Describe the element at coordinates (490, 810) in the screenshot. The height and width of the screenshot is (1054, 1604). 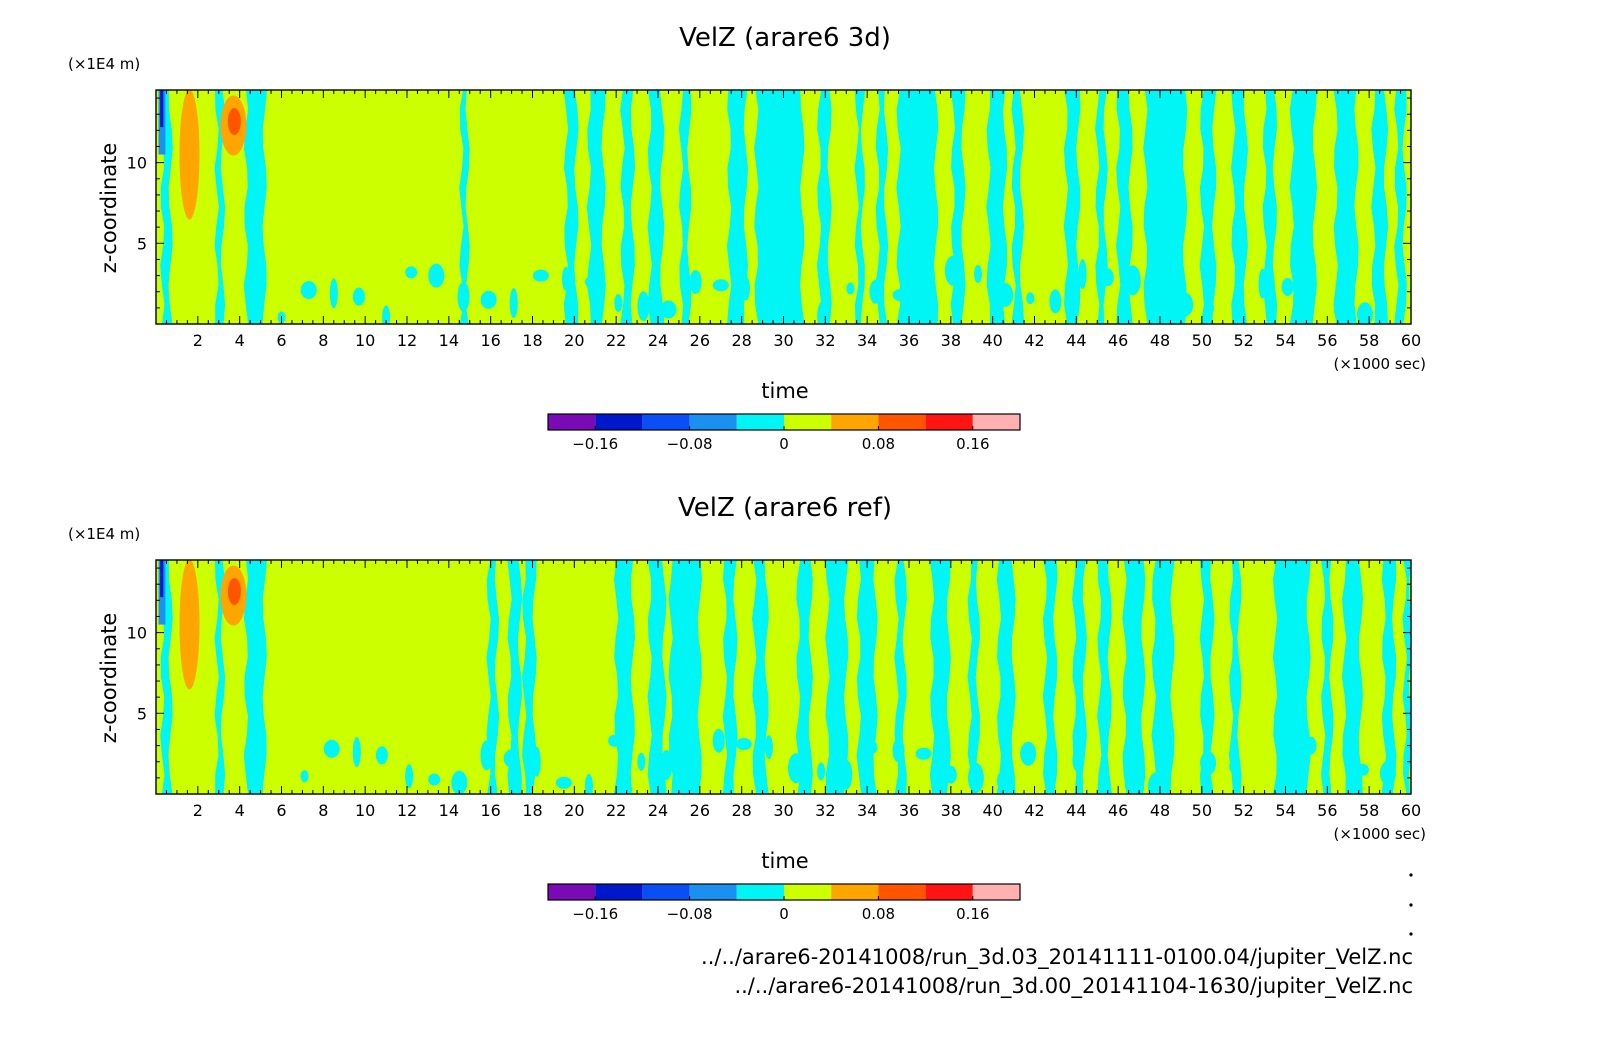
I see `x-tick-label: 16` at that location.